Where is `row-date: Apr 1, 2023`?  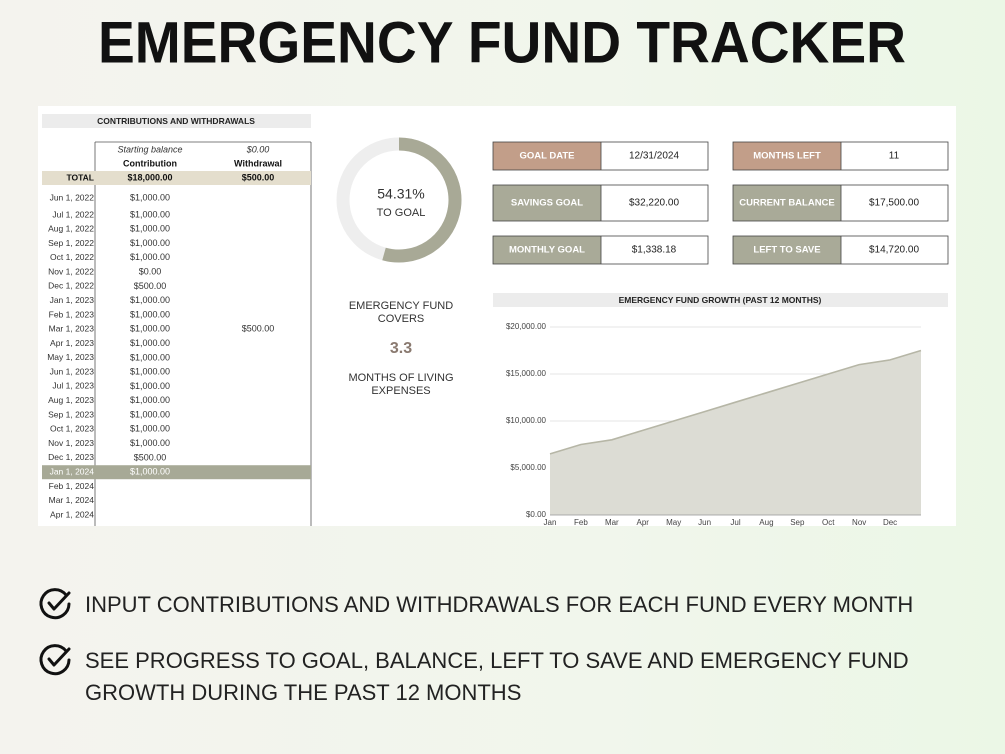 row-date: Apr 1, 2023 is located at coordinates (72, 343).